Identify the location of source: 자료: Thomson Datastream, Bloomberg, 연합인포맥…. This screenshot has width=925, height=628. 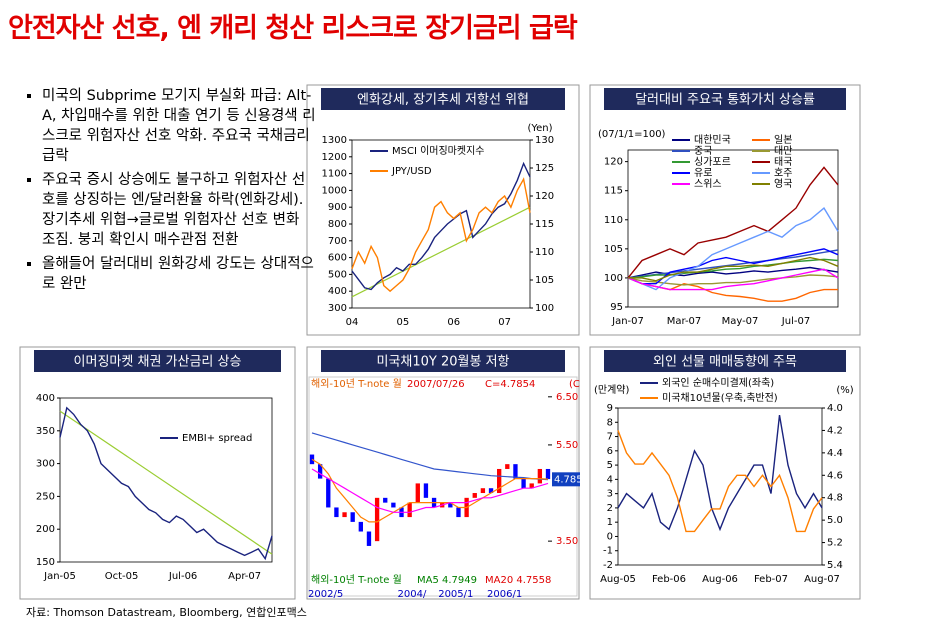
(166, 612).